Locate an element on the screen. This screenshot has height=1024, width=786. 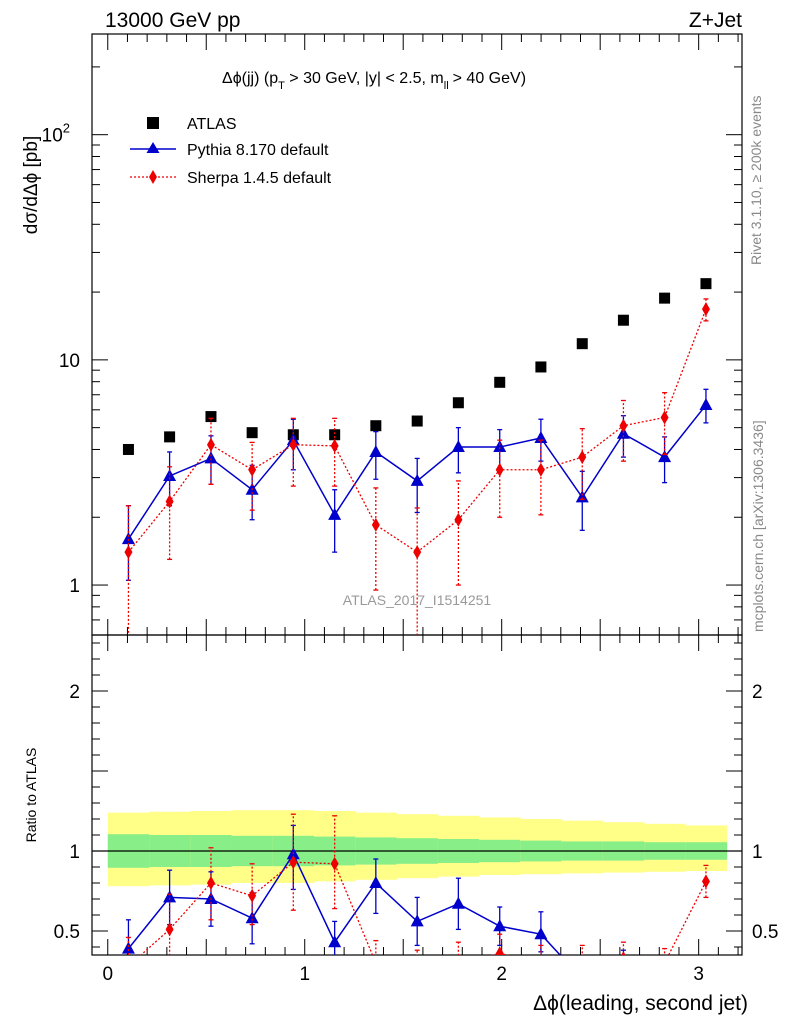
analysis-watermark: ATLAS_2017_I1514251 is located at coordinates (417, 600).